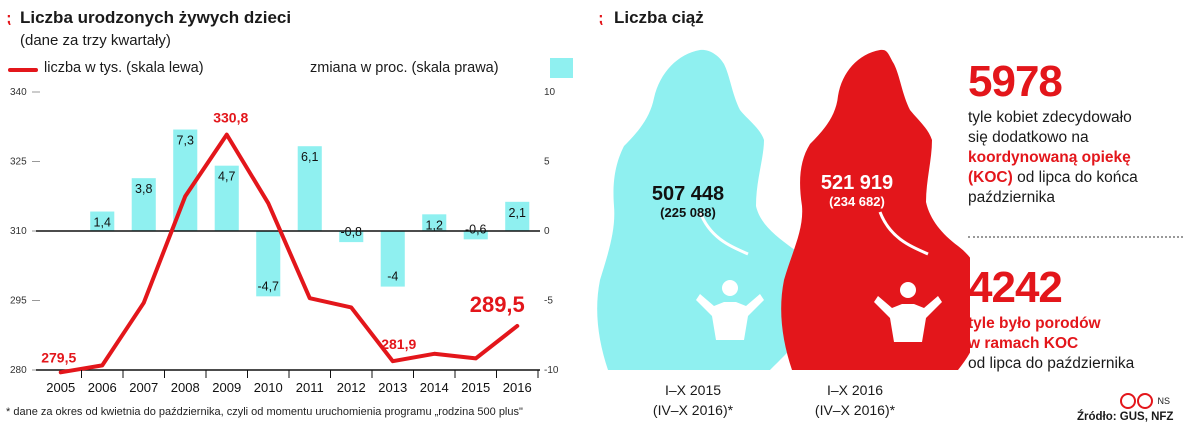 Image resolution: width=1200 pixels, height=446 pixels. I want to click on bar-2014, so click(434, 222).